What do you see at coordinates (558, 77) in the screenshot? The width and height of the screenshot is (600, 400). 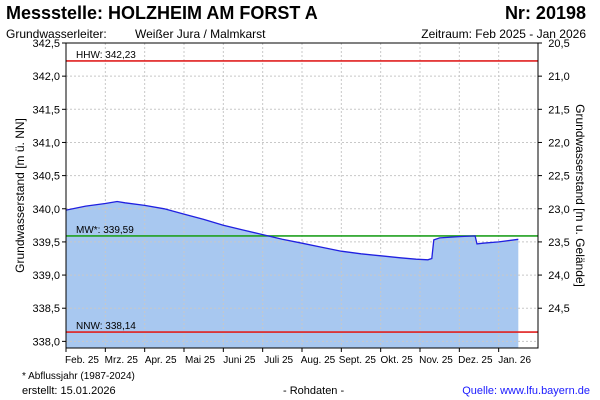 I see `right-tick-label: 21,0` at bounding box center [558, 77].